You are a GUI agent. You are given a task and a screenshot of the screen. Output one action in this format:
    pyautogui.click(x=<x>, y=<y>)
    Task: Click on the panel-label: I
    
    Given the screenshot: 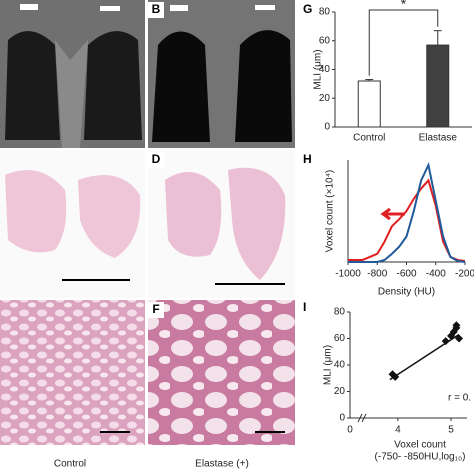 What is the action you would take?
    pyautogui.click(x=304, y=307)
    